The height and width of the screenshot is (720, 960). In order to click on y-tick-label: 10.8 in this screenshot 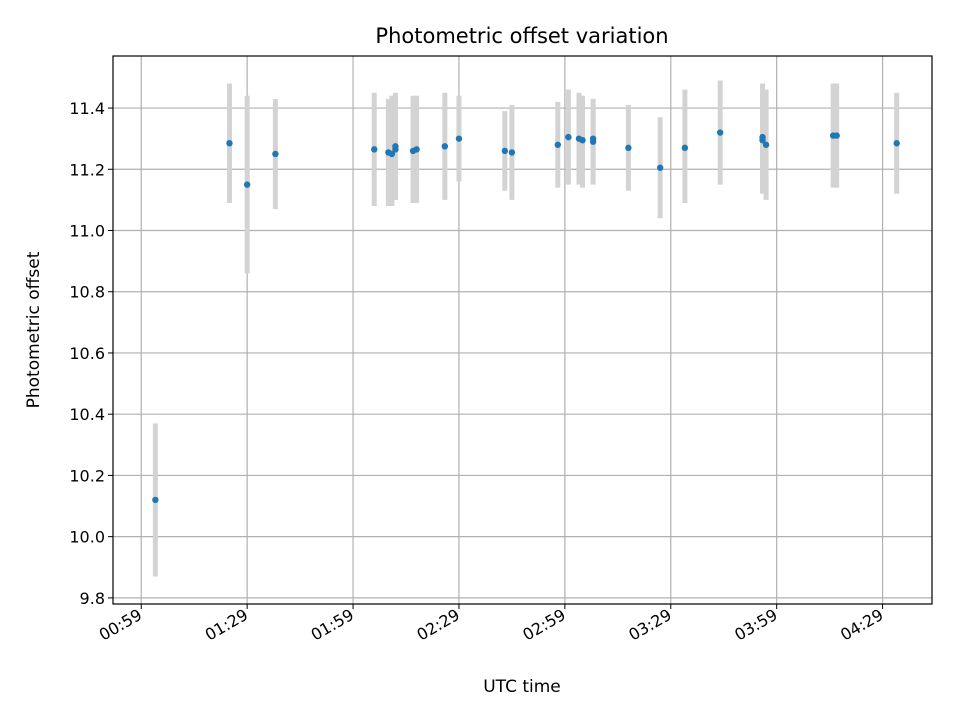, I will do `click(87, 292)`.